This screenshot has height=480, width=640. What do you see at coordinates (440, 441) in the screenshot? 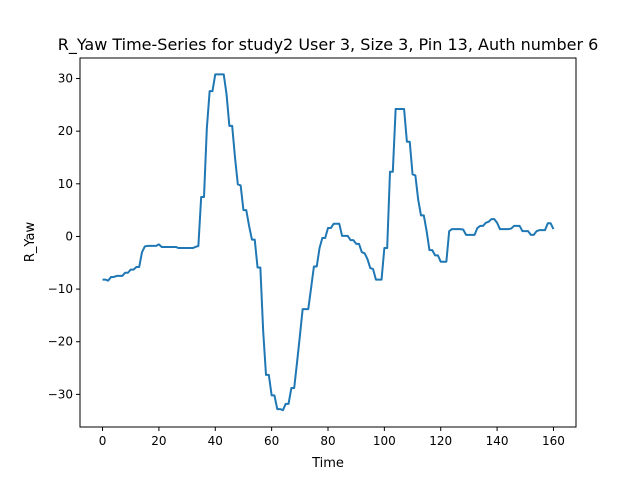
I see `x-tick-label: 120` at bounding box center [440, 441].